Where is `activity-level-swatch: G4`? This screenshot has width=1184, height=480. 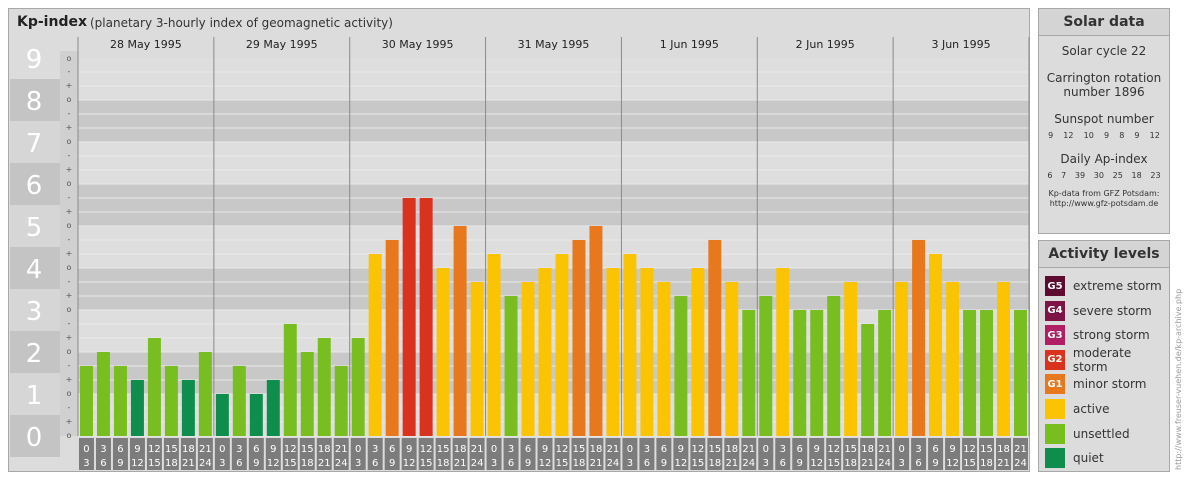
activity-level-swatch: G4 is located at coordinates (1055, 310).